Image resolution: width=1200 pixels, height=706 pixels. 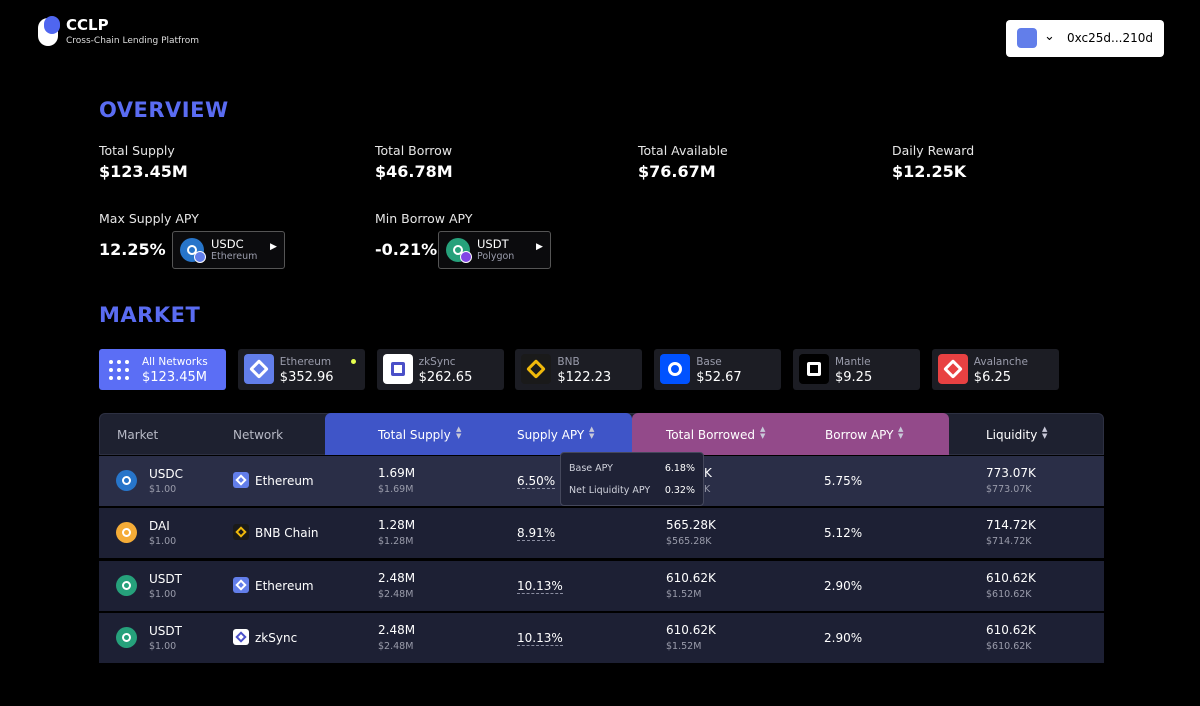 I want to click on chip-token: USDT, so click(x=493, y=244).